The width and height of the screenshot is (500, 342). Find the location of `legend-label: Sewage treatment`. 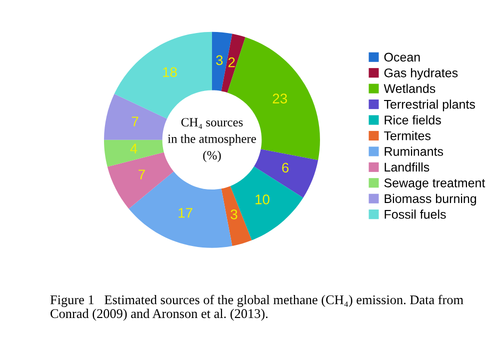

legend-label: Sewage treatment is located at coordinates (435, 184).